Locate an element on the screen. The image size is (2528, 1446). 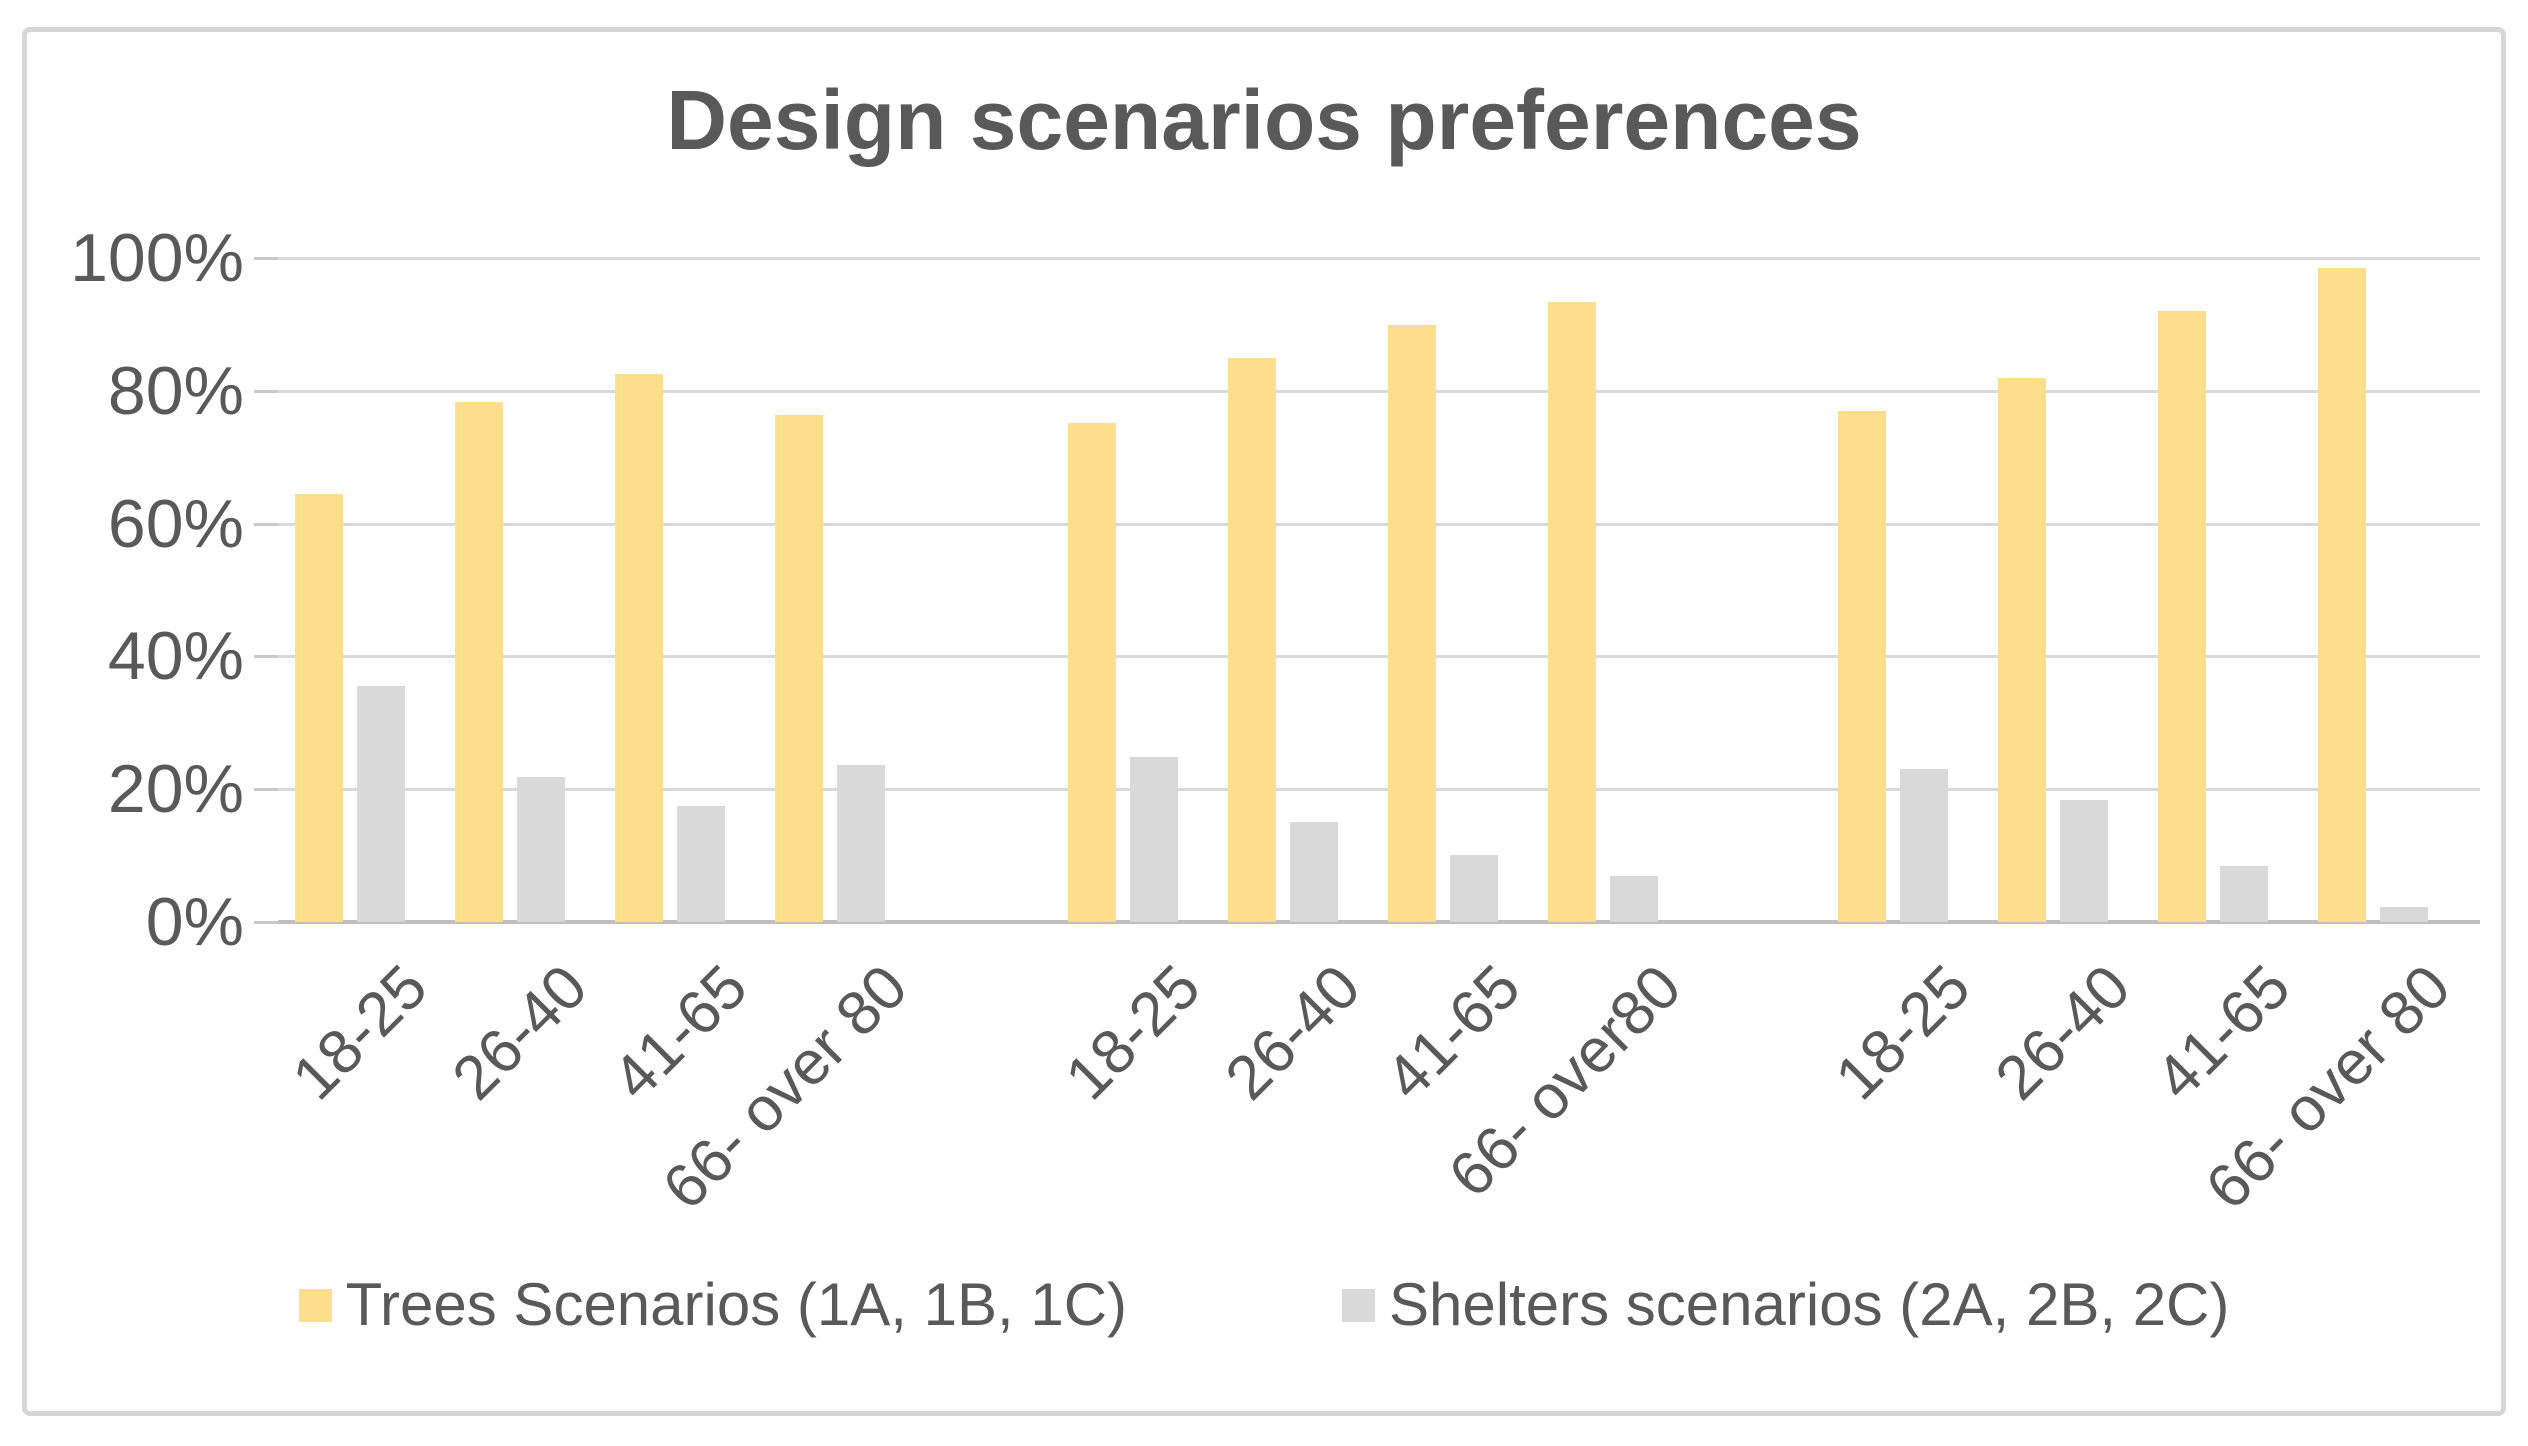
chart-title: Design scenarios preferences is located at coordinates (1264, 120).